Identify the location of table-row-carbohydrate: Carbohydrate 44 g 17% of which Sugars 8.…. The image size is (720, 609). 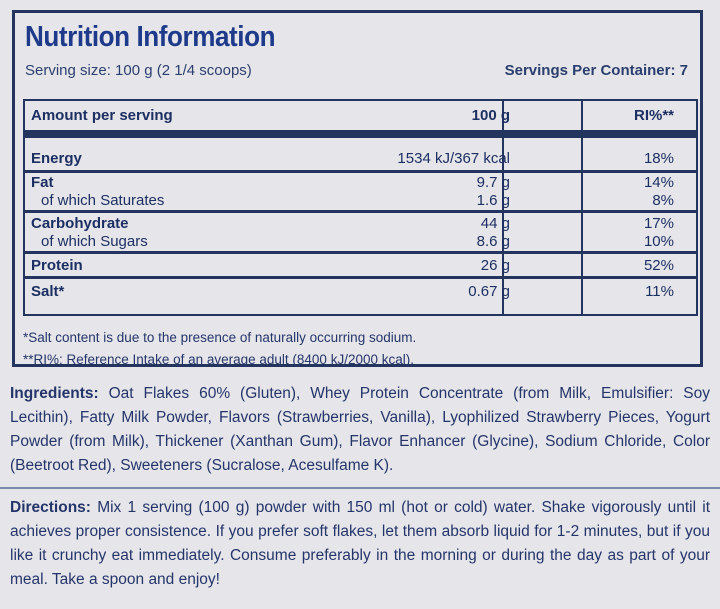
(360, 233).